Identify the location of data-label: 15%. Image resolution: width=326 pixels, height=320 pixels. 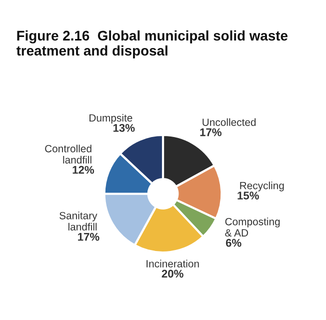
(248, 196).